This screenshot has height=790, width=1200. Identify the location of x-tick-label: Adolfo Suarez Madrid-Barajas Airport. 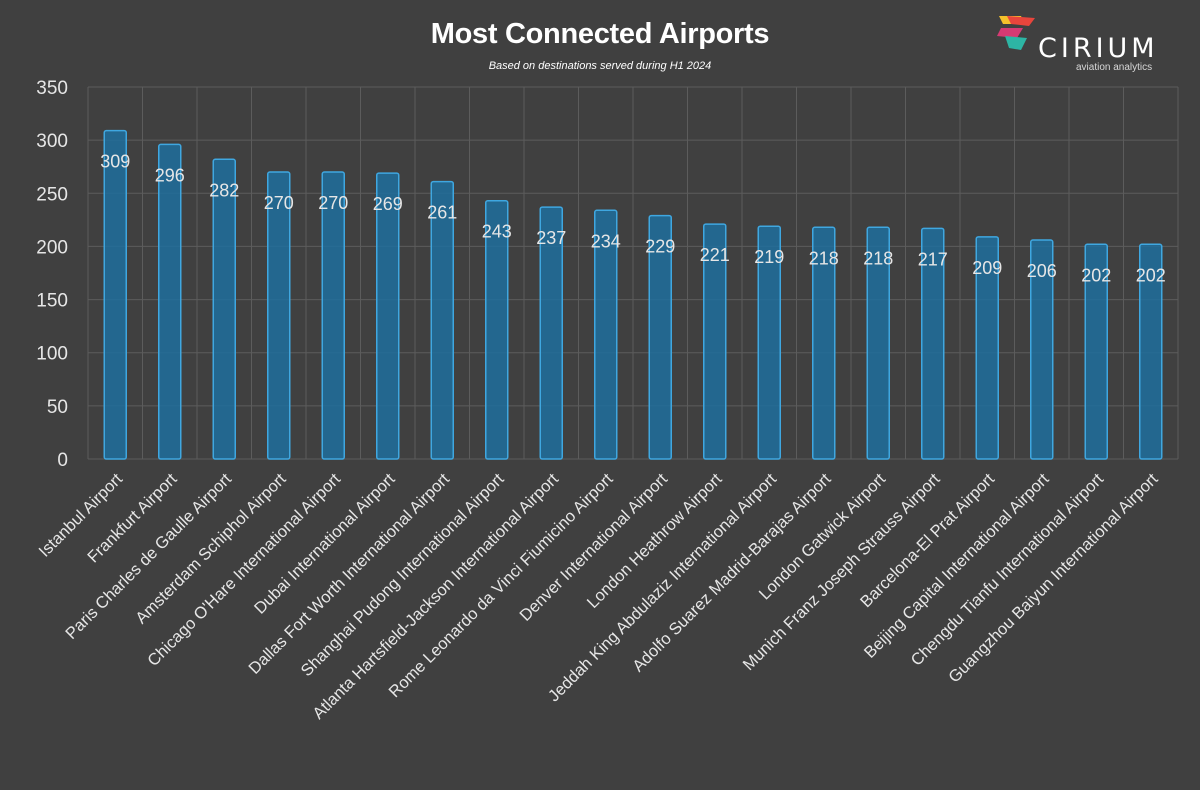
(732, 573).